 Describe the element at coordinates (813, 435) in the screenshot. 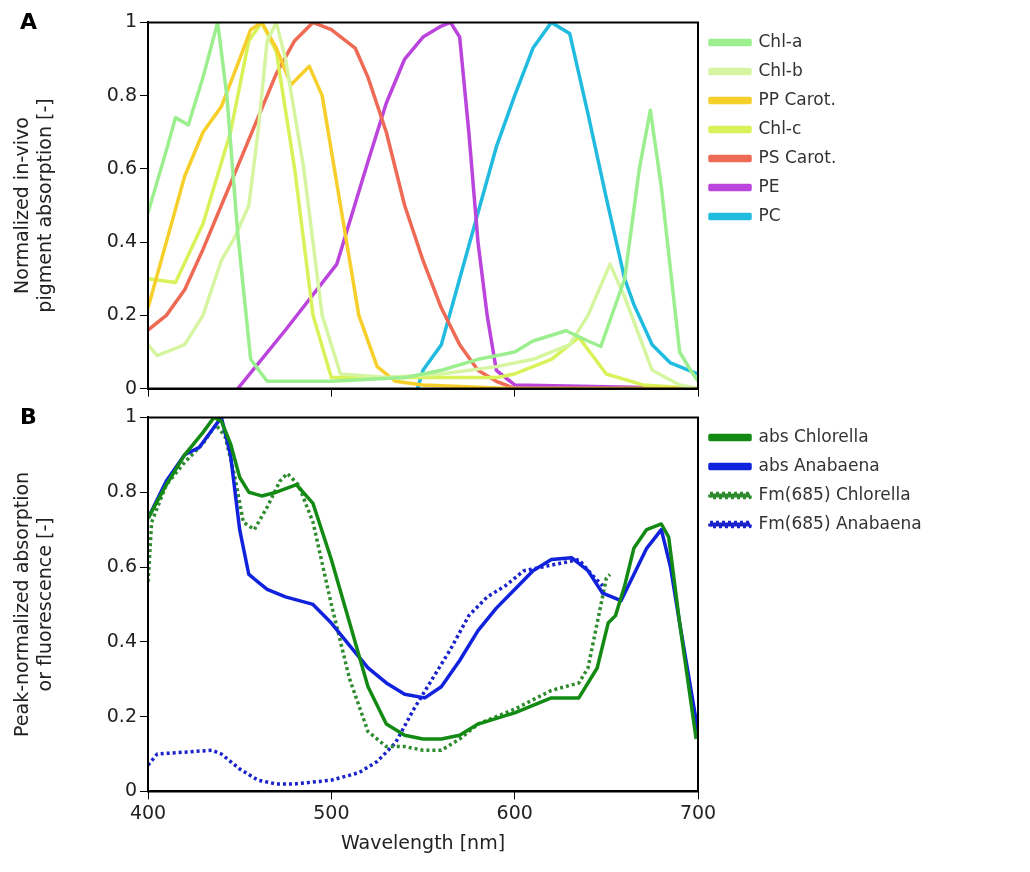

I see `legend-label: abs Chlorella` at that location.